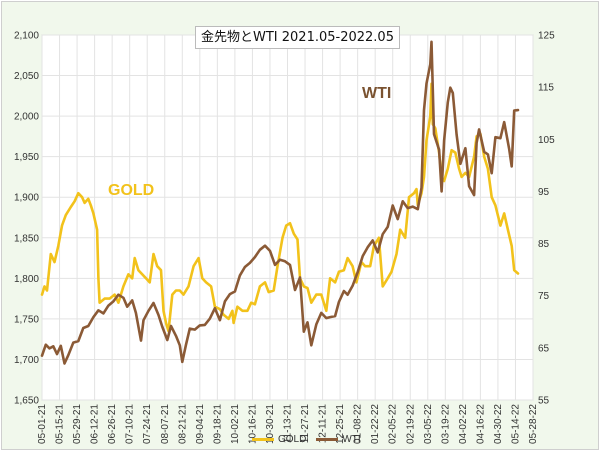 This screenshot has width=600, height=451. What do you see at coordinates (544, 401) in the screenshot?
I see `y-right-tick-label: 55` at bounding box center [544, 401].